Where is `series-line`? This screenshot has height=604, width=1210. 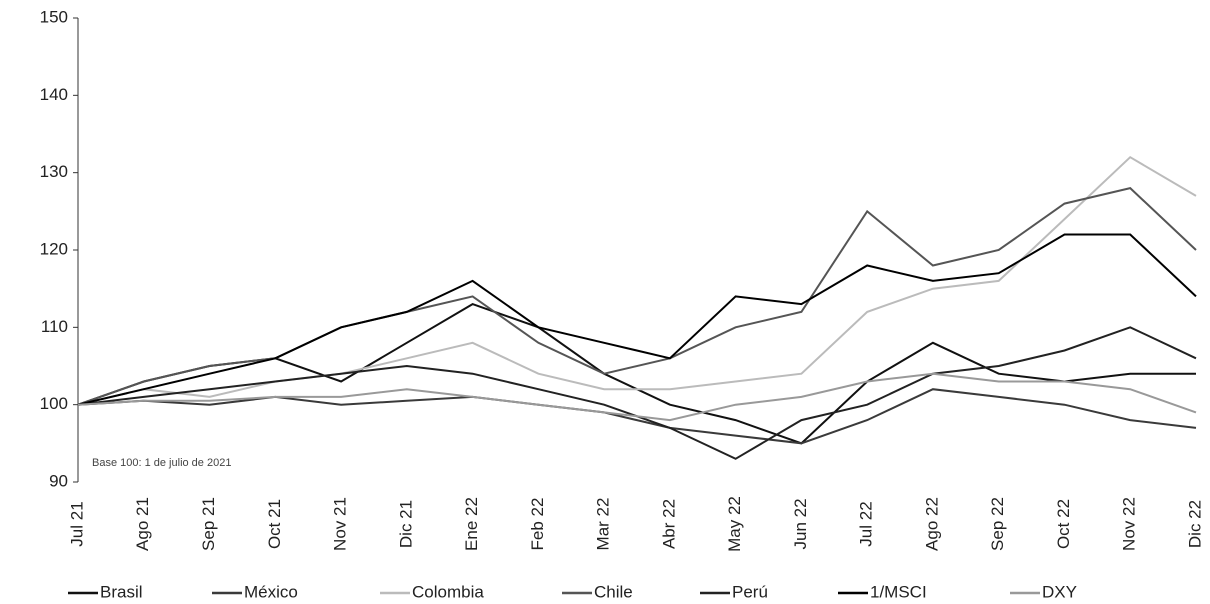
series-line is located at coordinates (637, 397).